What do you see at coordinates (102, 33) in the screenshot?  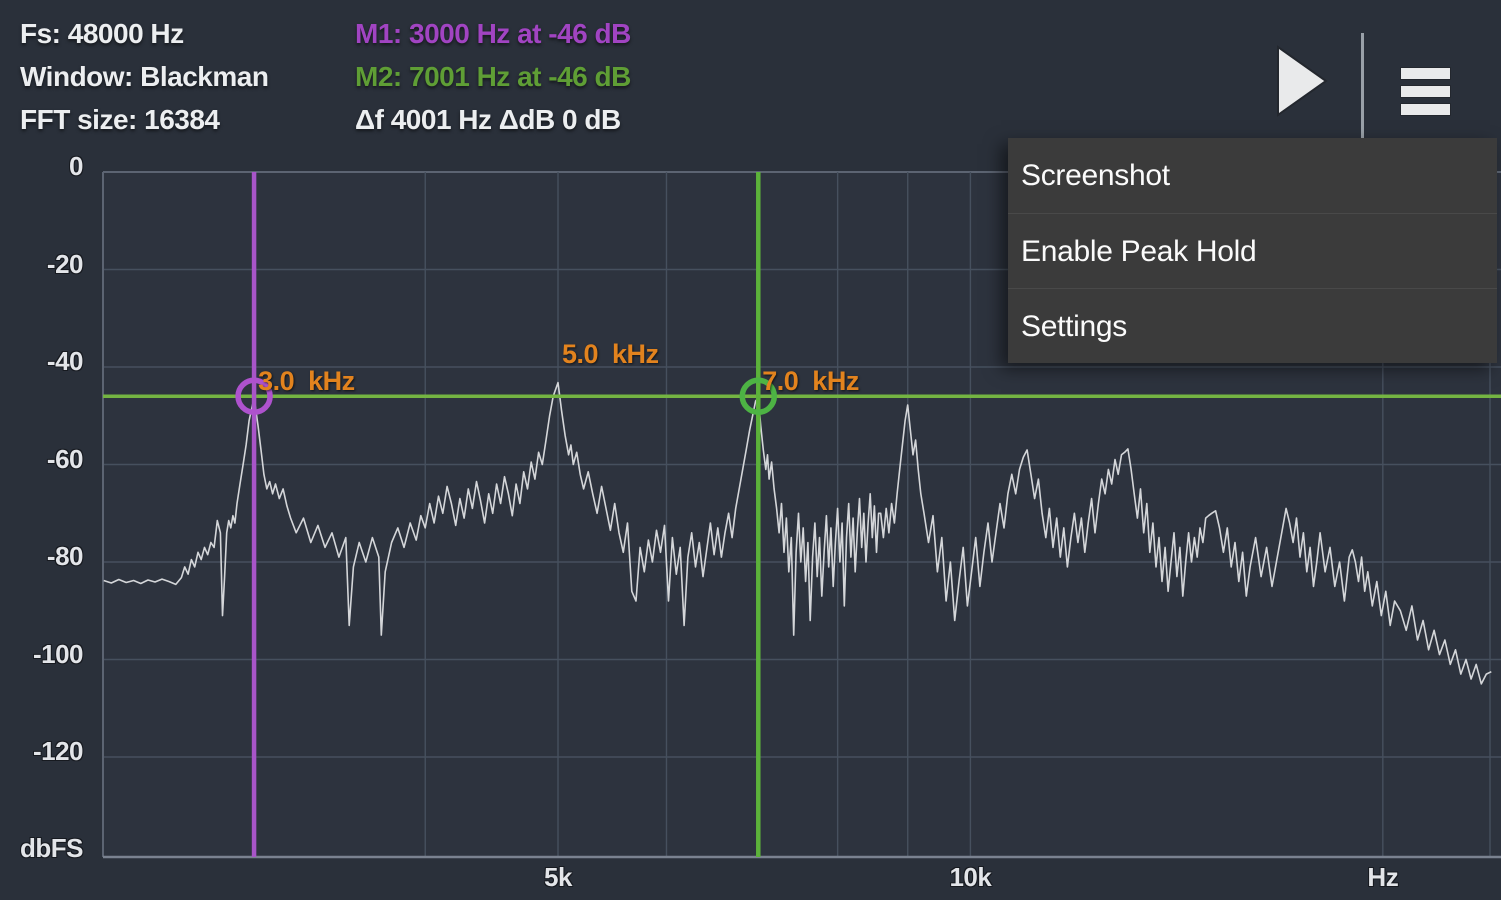 I see `sample-rate-stat: Fs: 48000 Hz` at bounding box center [102, 33].